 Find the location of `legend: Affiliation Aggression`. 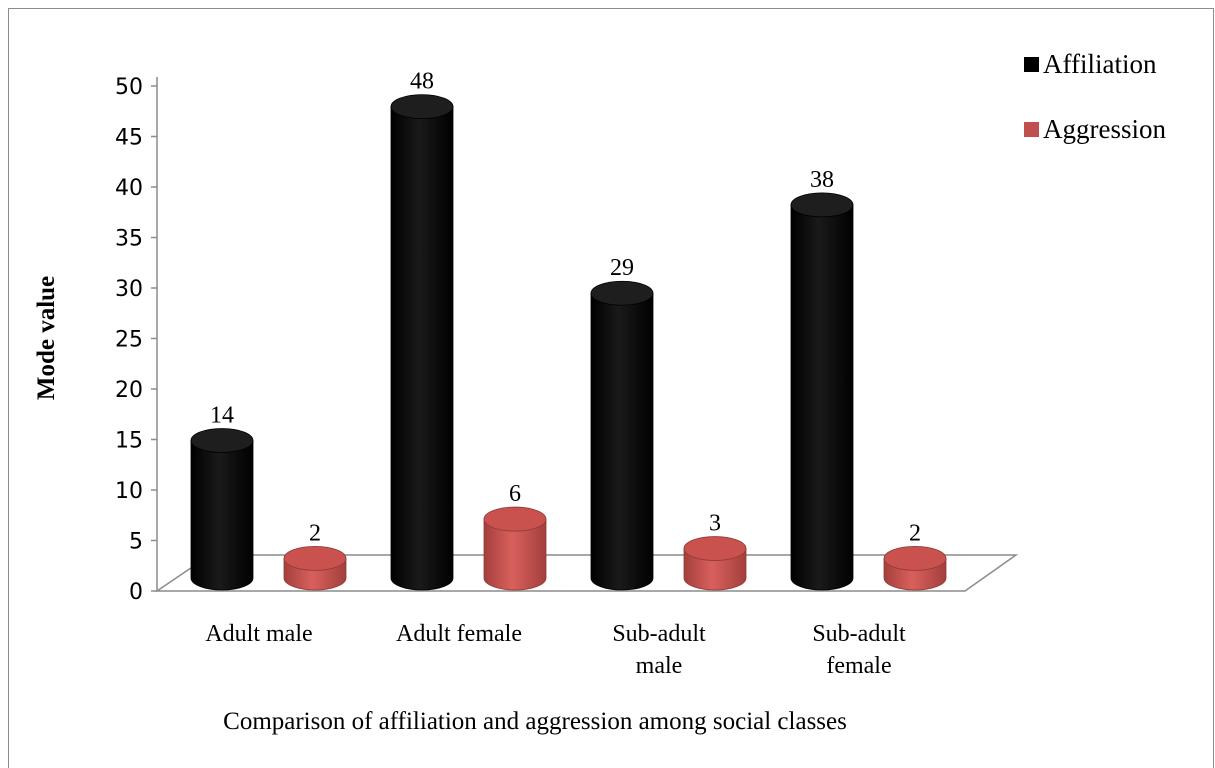

legend: Affiliation Aggression is located at coordinates (1095, 96).